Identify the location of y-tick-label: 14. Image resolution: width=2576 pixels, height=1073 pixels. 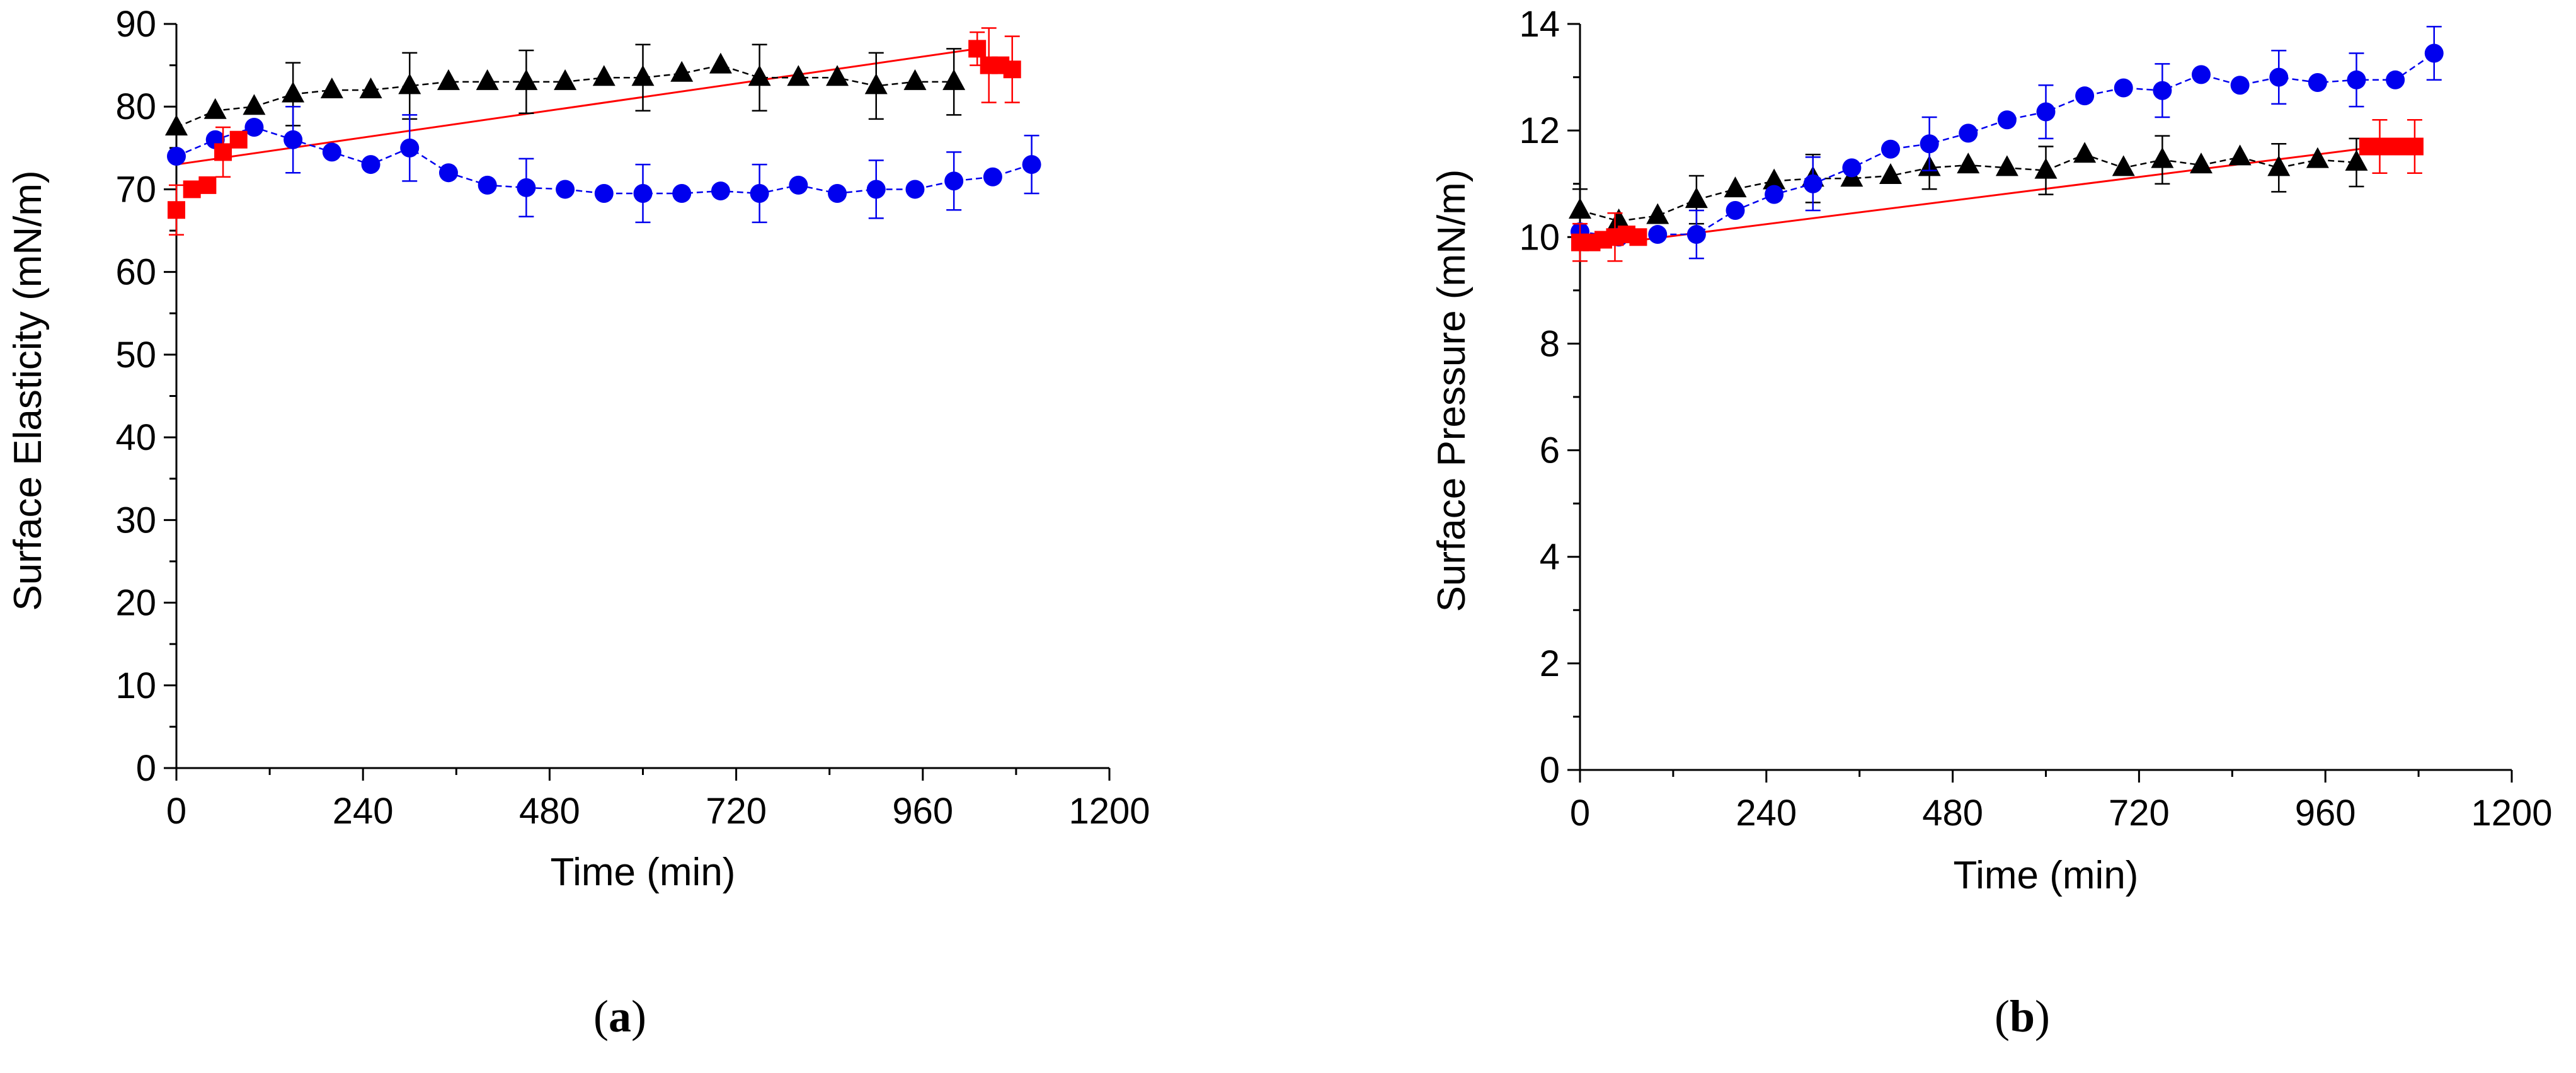
(1540, 25).